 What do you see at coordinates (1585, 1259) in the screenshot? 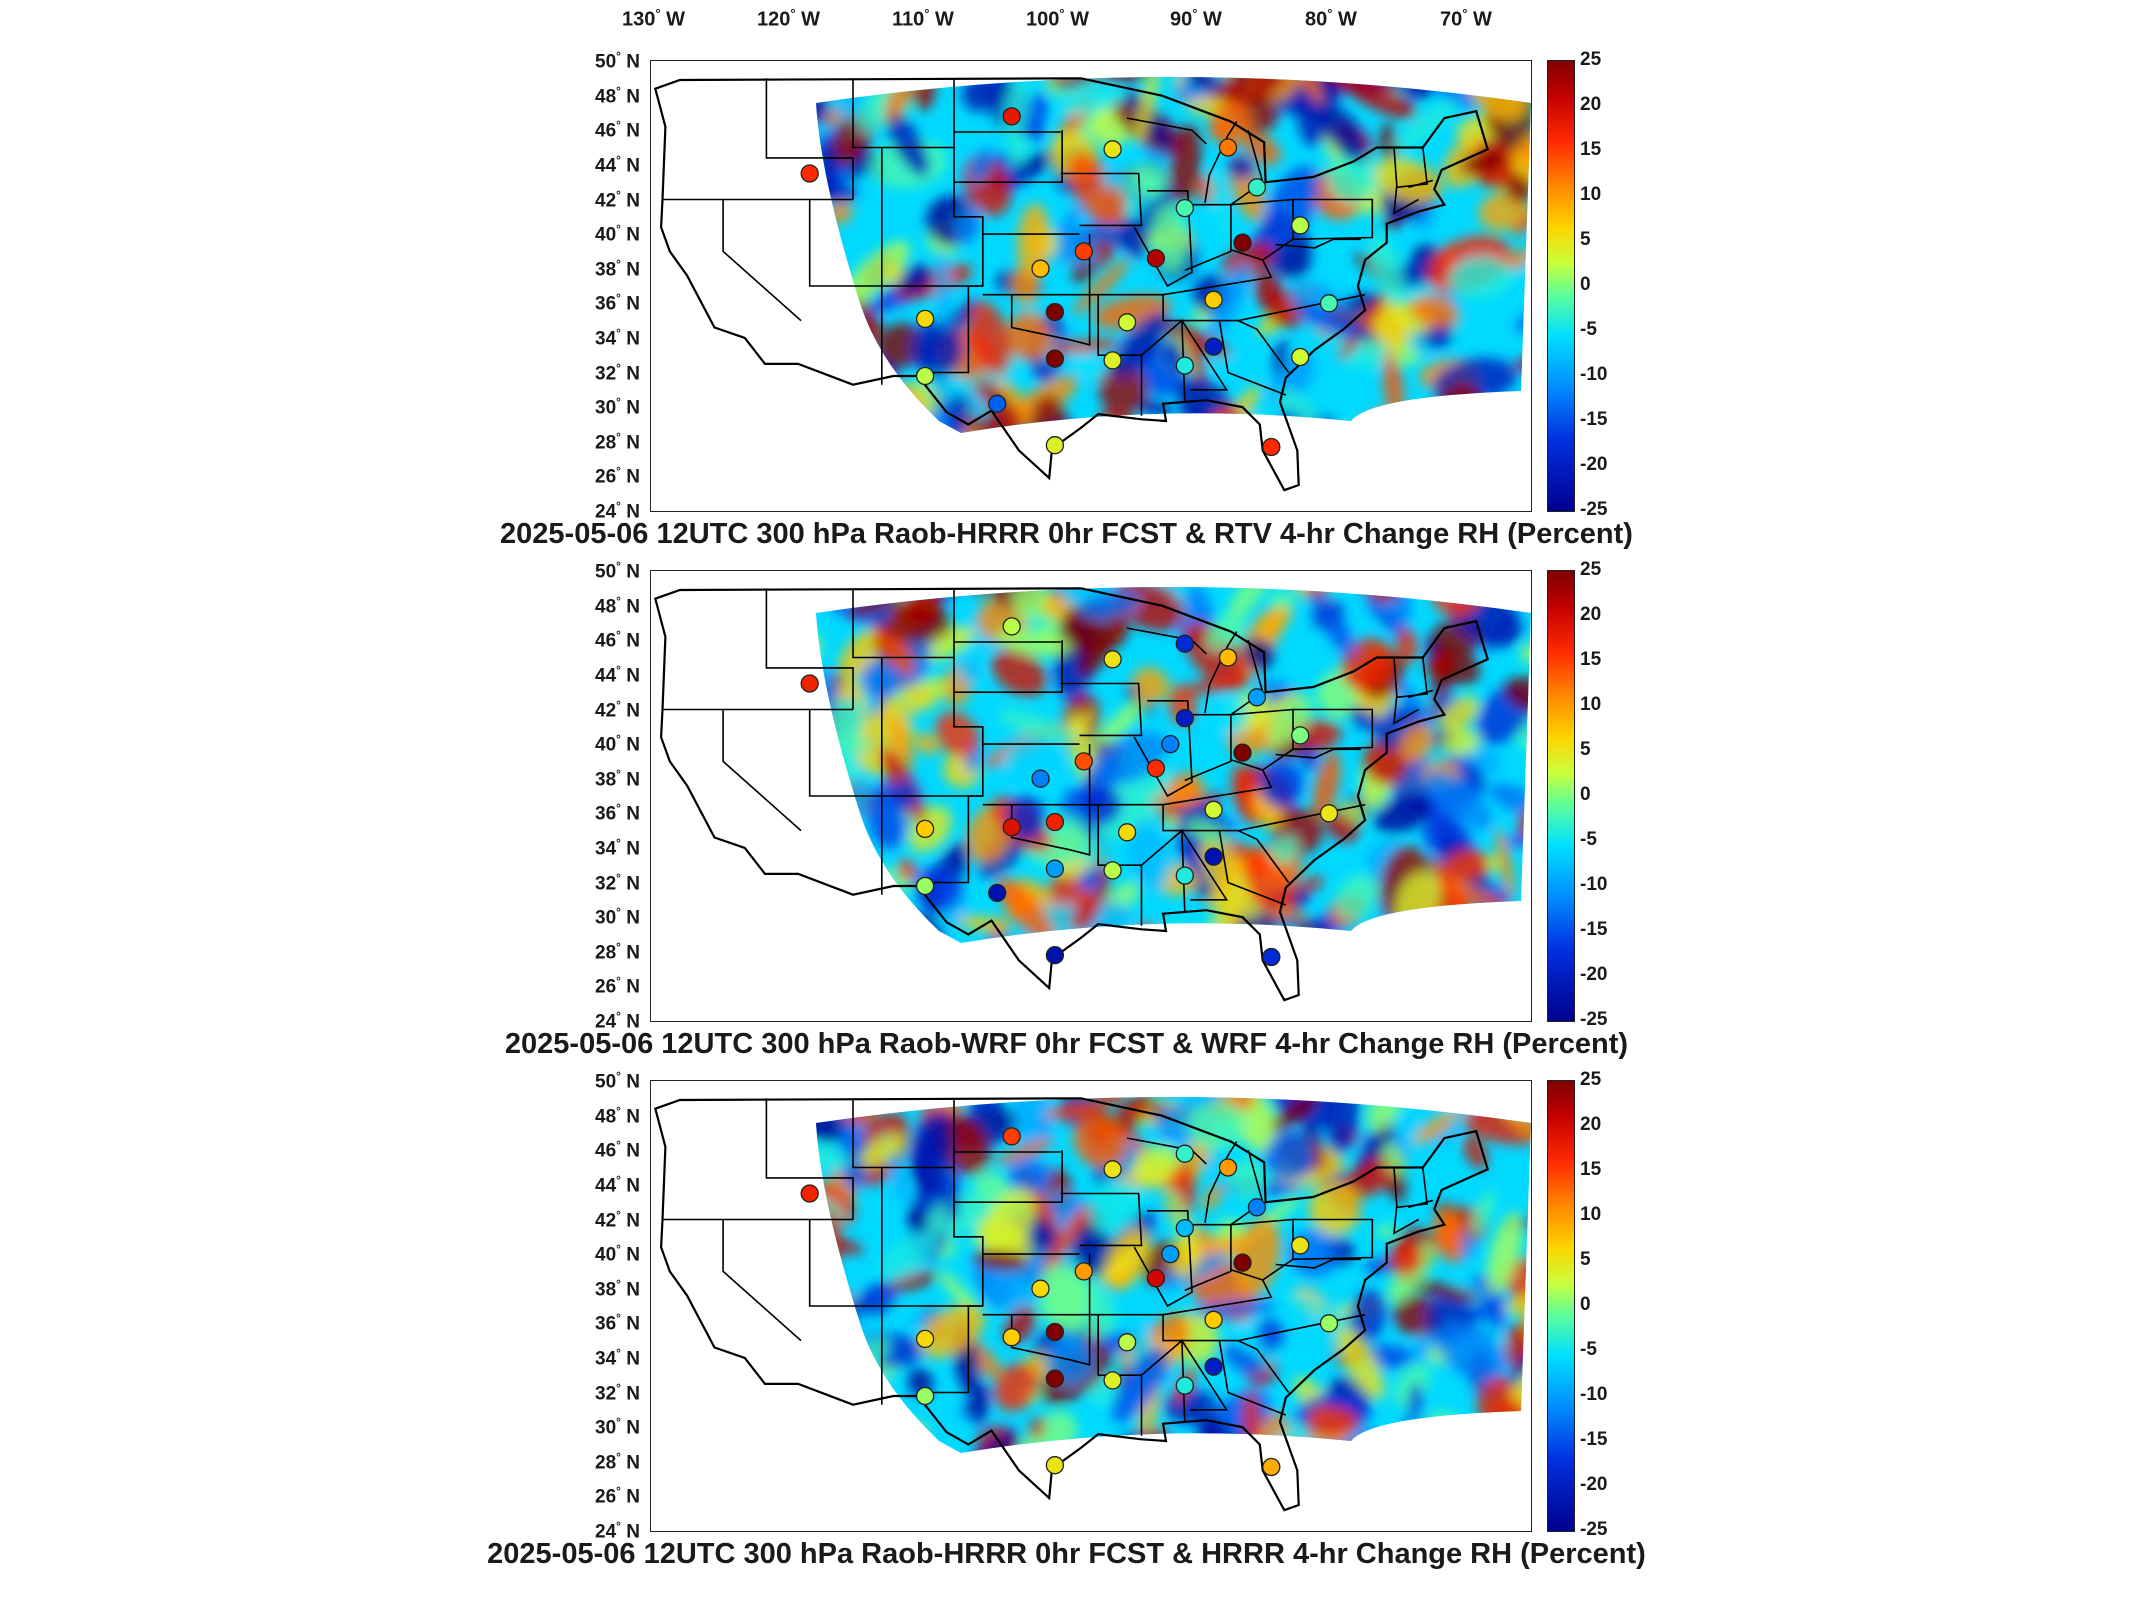
I see `colorbar-tick-label: 5` at bounding box center [1585, 1259].